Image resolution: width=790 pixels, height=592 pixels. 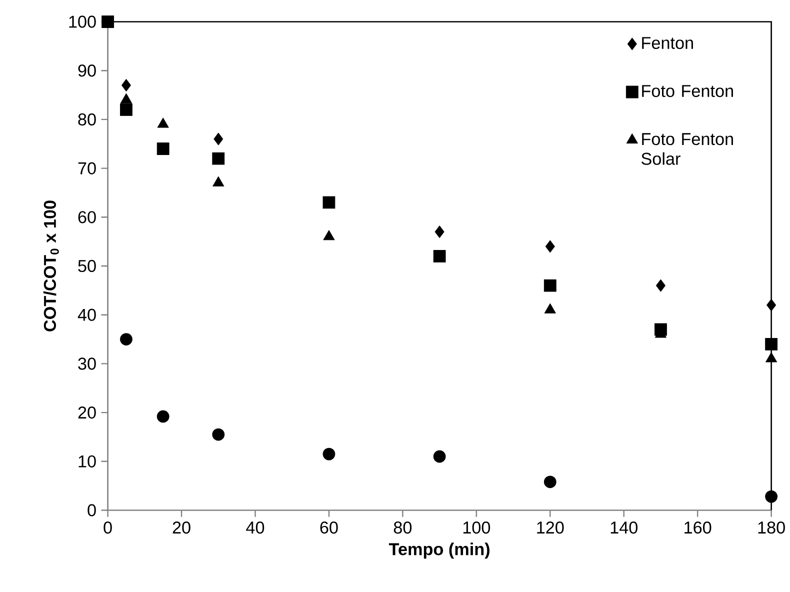 I want to click on legend-label: Fenton, so click(x=667, y=42).